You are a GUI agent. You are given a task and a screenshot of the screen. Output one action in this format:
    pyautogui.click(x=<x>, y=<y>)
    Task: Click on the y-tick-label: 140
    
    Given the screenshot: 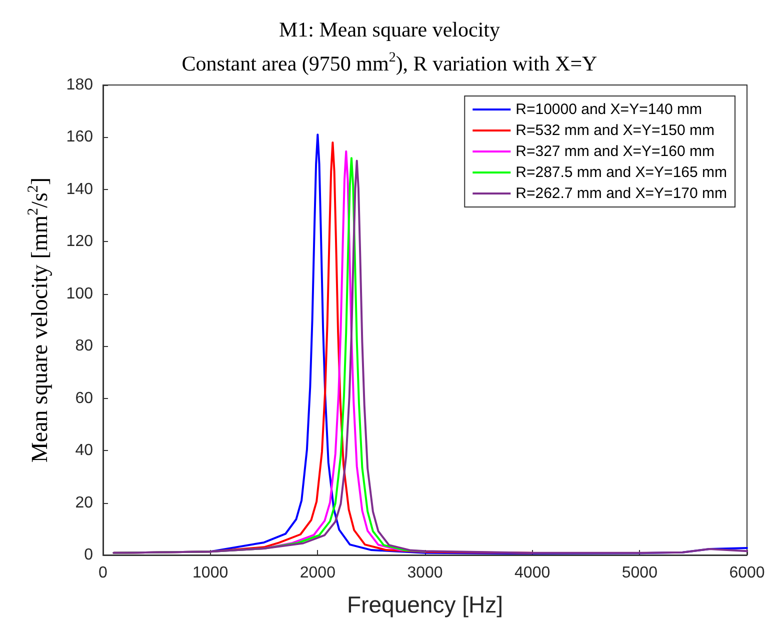 What is the action you would take?
    pyautogui.click(x=80, y=189)
    